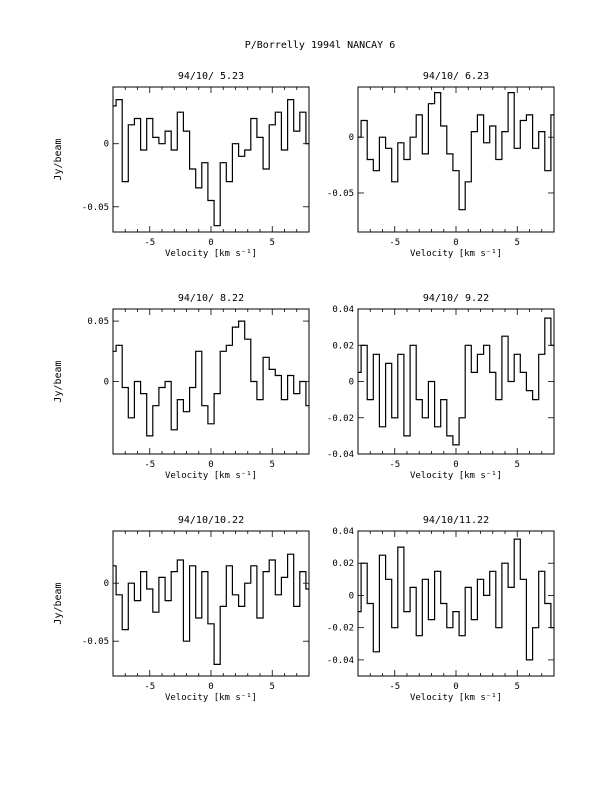 This screenshot has width=612, height=792. Describe the element at coordinates (211, 298) in the screenshot. I see `panel-title: 94/10/ 8.22` at that location.